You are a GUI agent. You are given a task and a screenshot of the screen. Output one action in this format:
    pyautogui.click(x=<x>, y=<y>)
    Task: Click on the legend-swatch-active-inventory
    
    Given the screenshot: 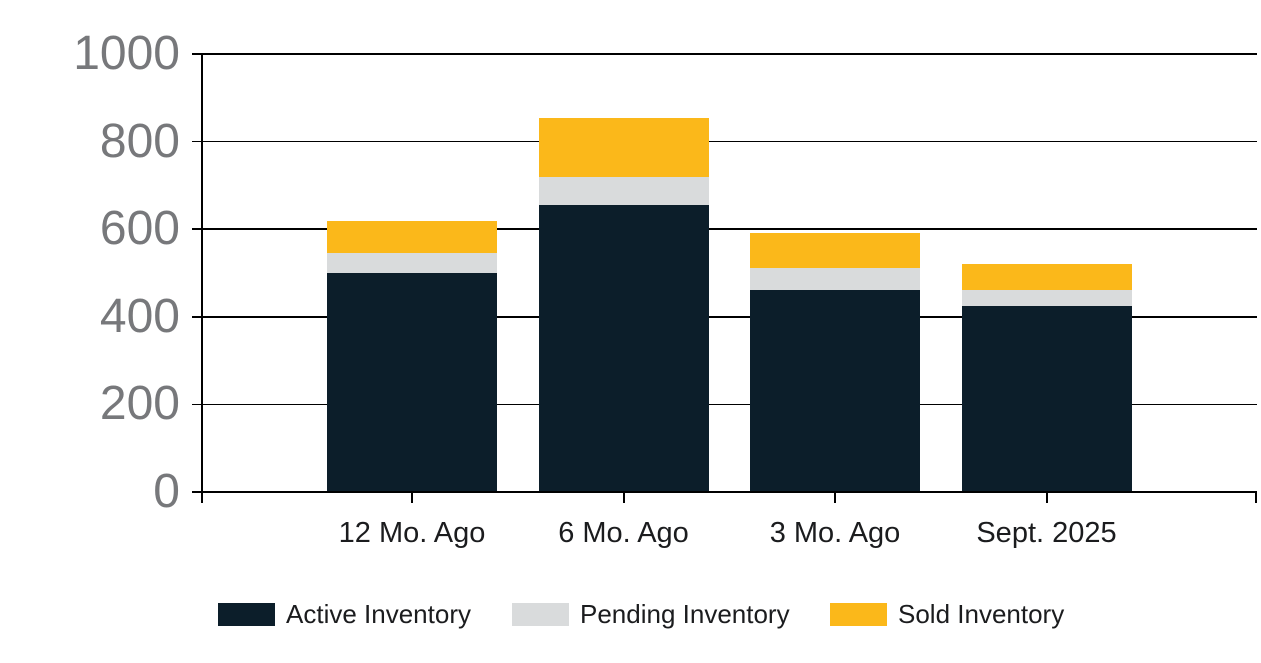 What is the action you would take?
    pyautogui.click(x=246, y=614)
    